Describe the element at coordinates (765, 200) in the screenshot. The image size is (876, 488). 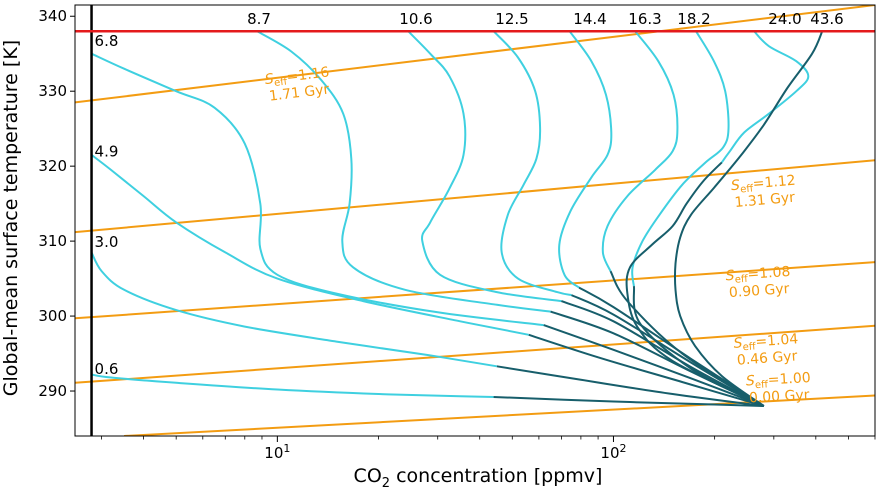
I see `seff-age-label: 1.31 Gyr` at that location.